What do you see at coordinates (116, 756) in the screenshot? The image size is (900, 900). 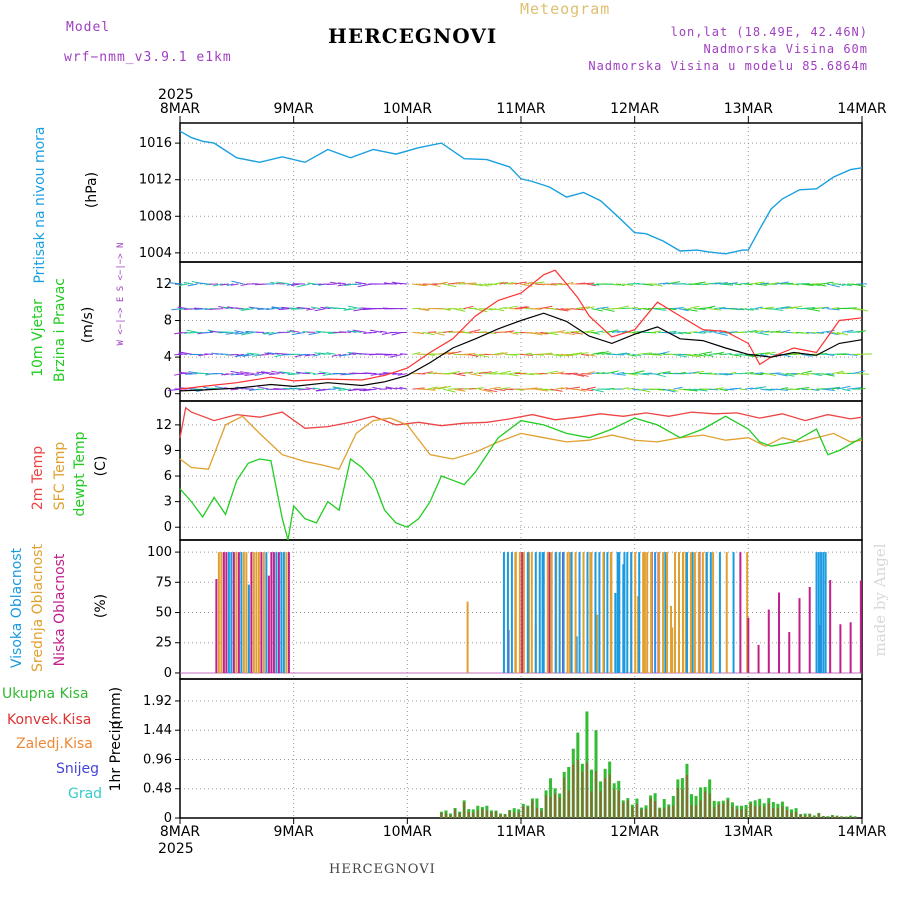 I see `precip-ylabel: 1hr Precip` at bounding box center [116, 756].